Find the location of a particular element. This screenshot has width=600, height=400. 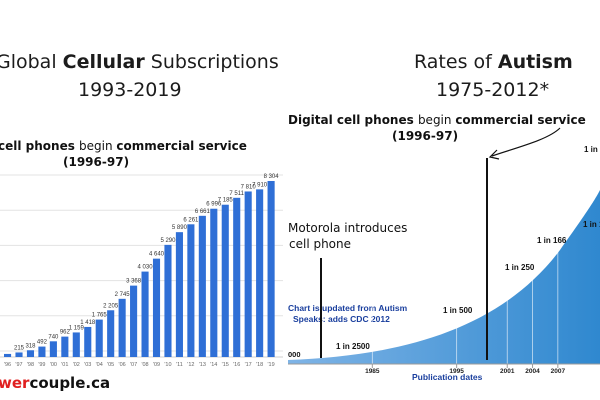

x-tick-label: '09 is located at coordinates (156, 365).